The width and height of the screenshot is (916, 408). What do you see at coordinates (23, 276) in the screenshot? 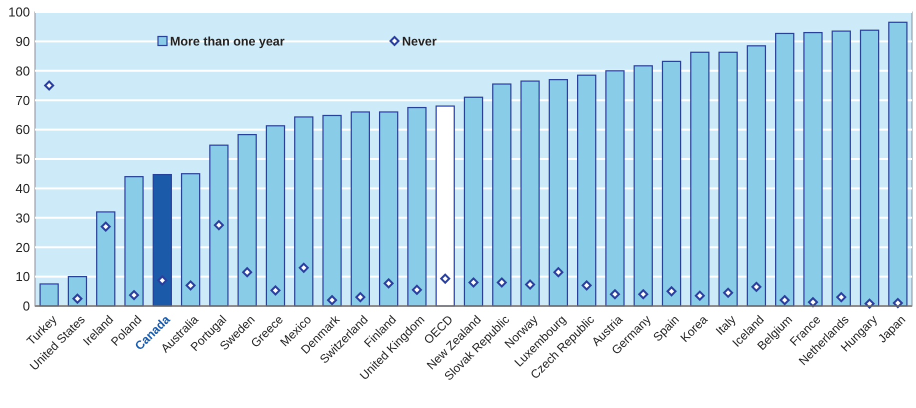
I see `y-tick-label: 10` at bounding box center [23, 276].